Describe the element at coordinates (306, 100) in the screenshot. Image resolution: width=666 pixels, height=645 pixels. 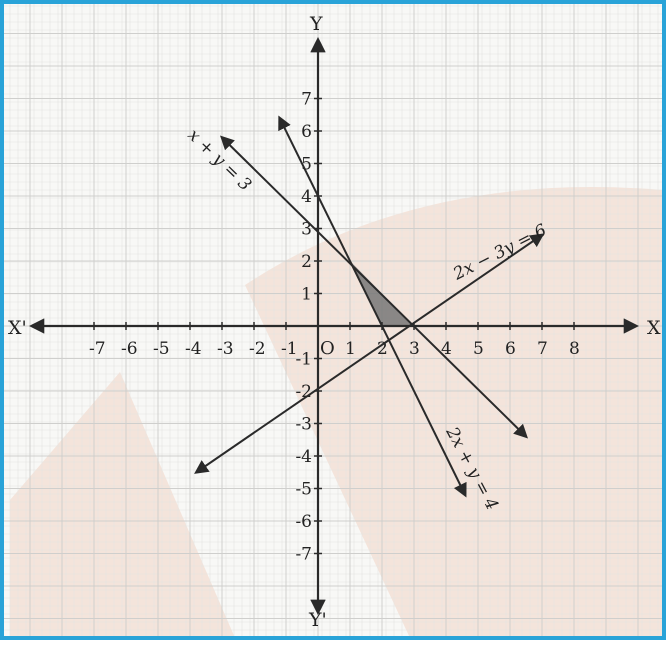
I see `y-tick-label: 7` at that location.